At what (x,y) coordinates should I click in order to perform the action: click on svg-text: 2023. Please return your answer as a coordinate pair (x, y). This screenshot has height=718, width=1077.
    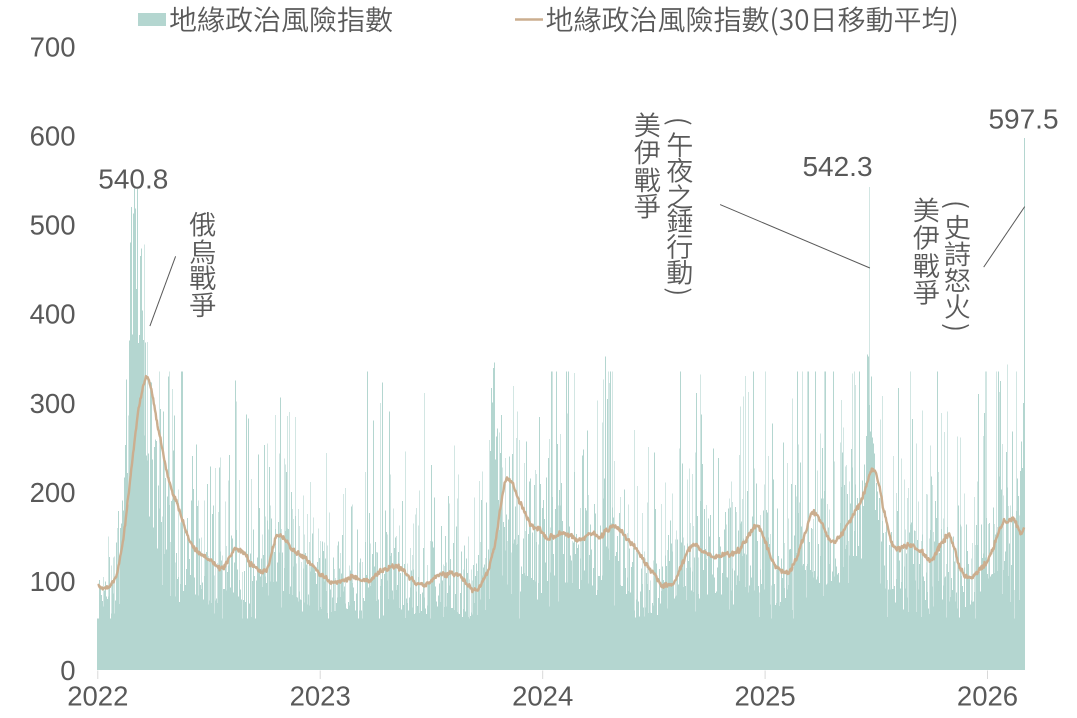
    Looking at the image, I should click on (320, 696).